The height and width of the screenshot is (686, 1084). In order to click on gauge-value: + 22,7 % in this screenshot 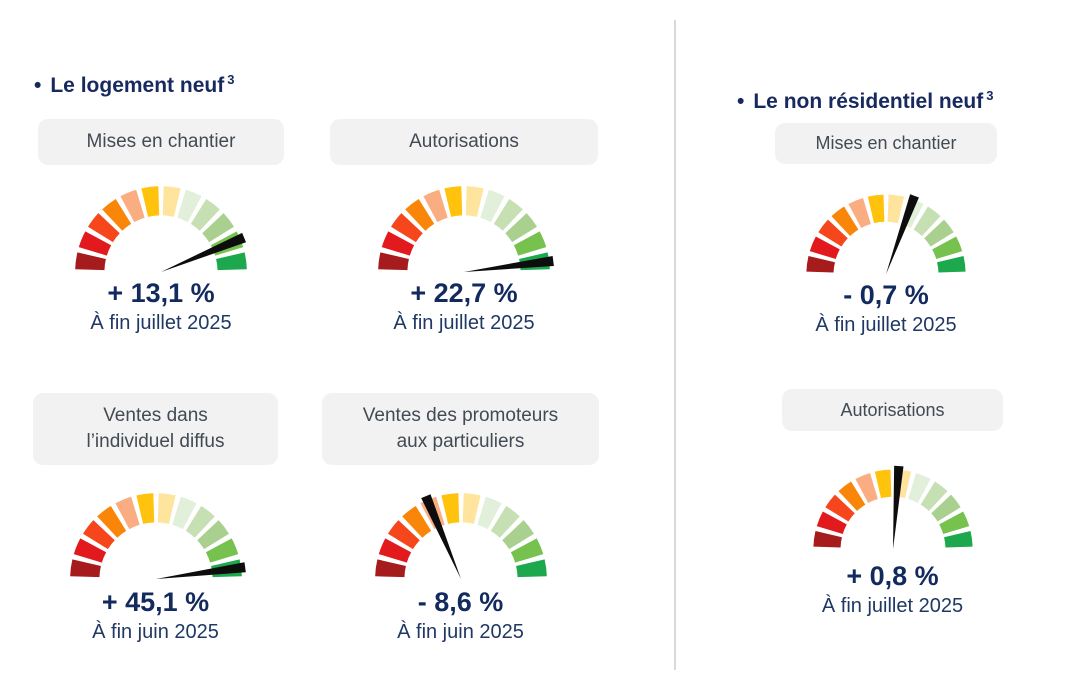, I will do `click(464, 292)`.